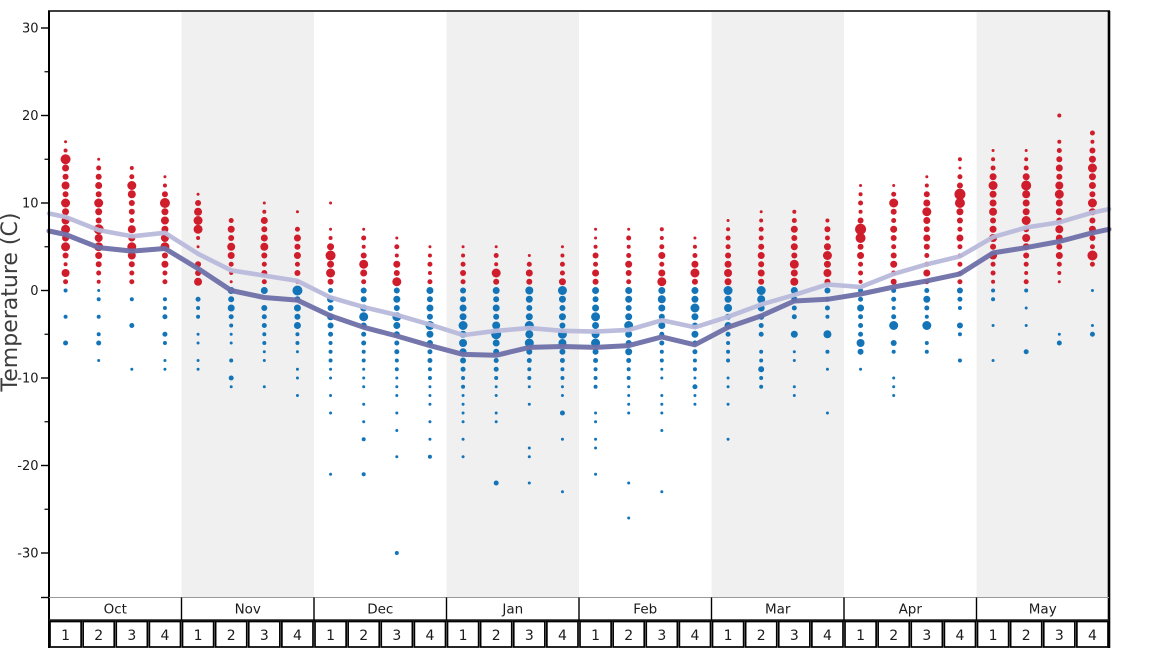 The width and height of the screenshot is (1168, 648). What do you see at coordinates (1042, 305) in the screenshot?
I see `month-shading-band` at bounding box center [1042, 305].